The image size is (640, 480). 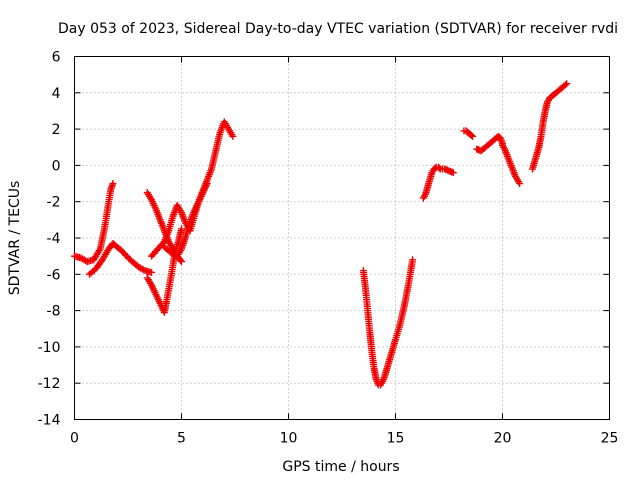 What do you see at coordinates (610, 439) in the screenshot?
I see `x-tick-label: 25` at bounding box center [610, 439].